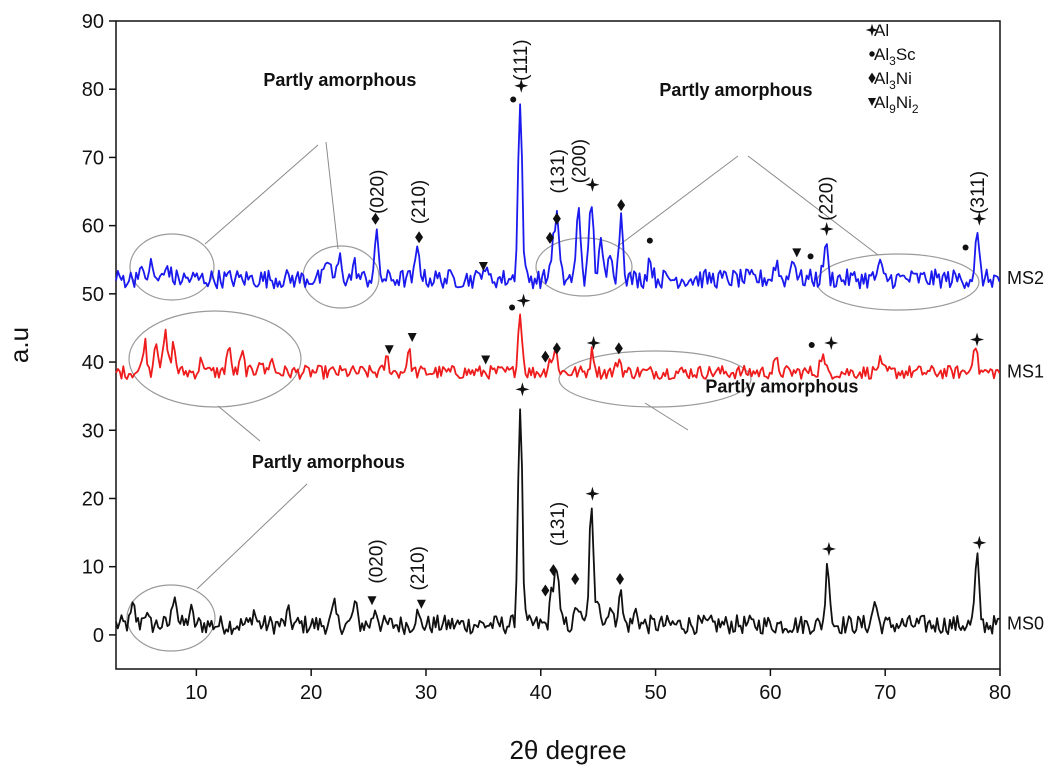 Image resolution: width=1060 pixels, height=769 pixels. I want to click on y-tick-label: 30, so click(93, 431).